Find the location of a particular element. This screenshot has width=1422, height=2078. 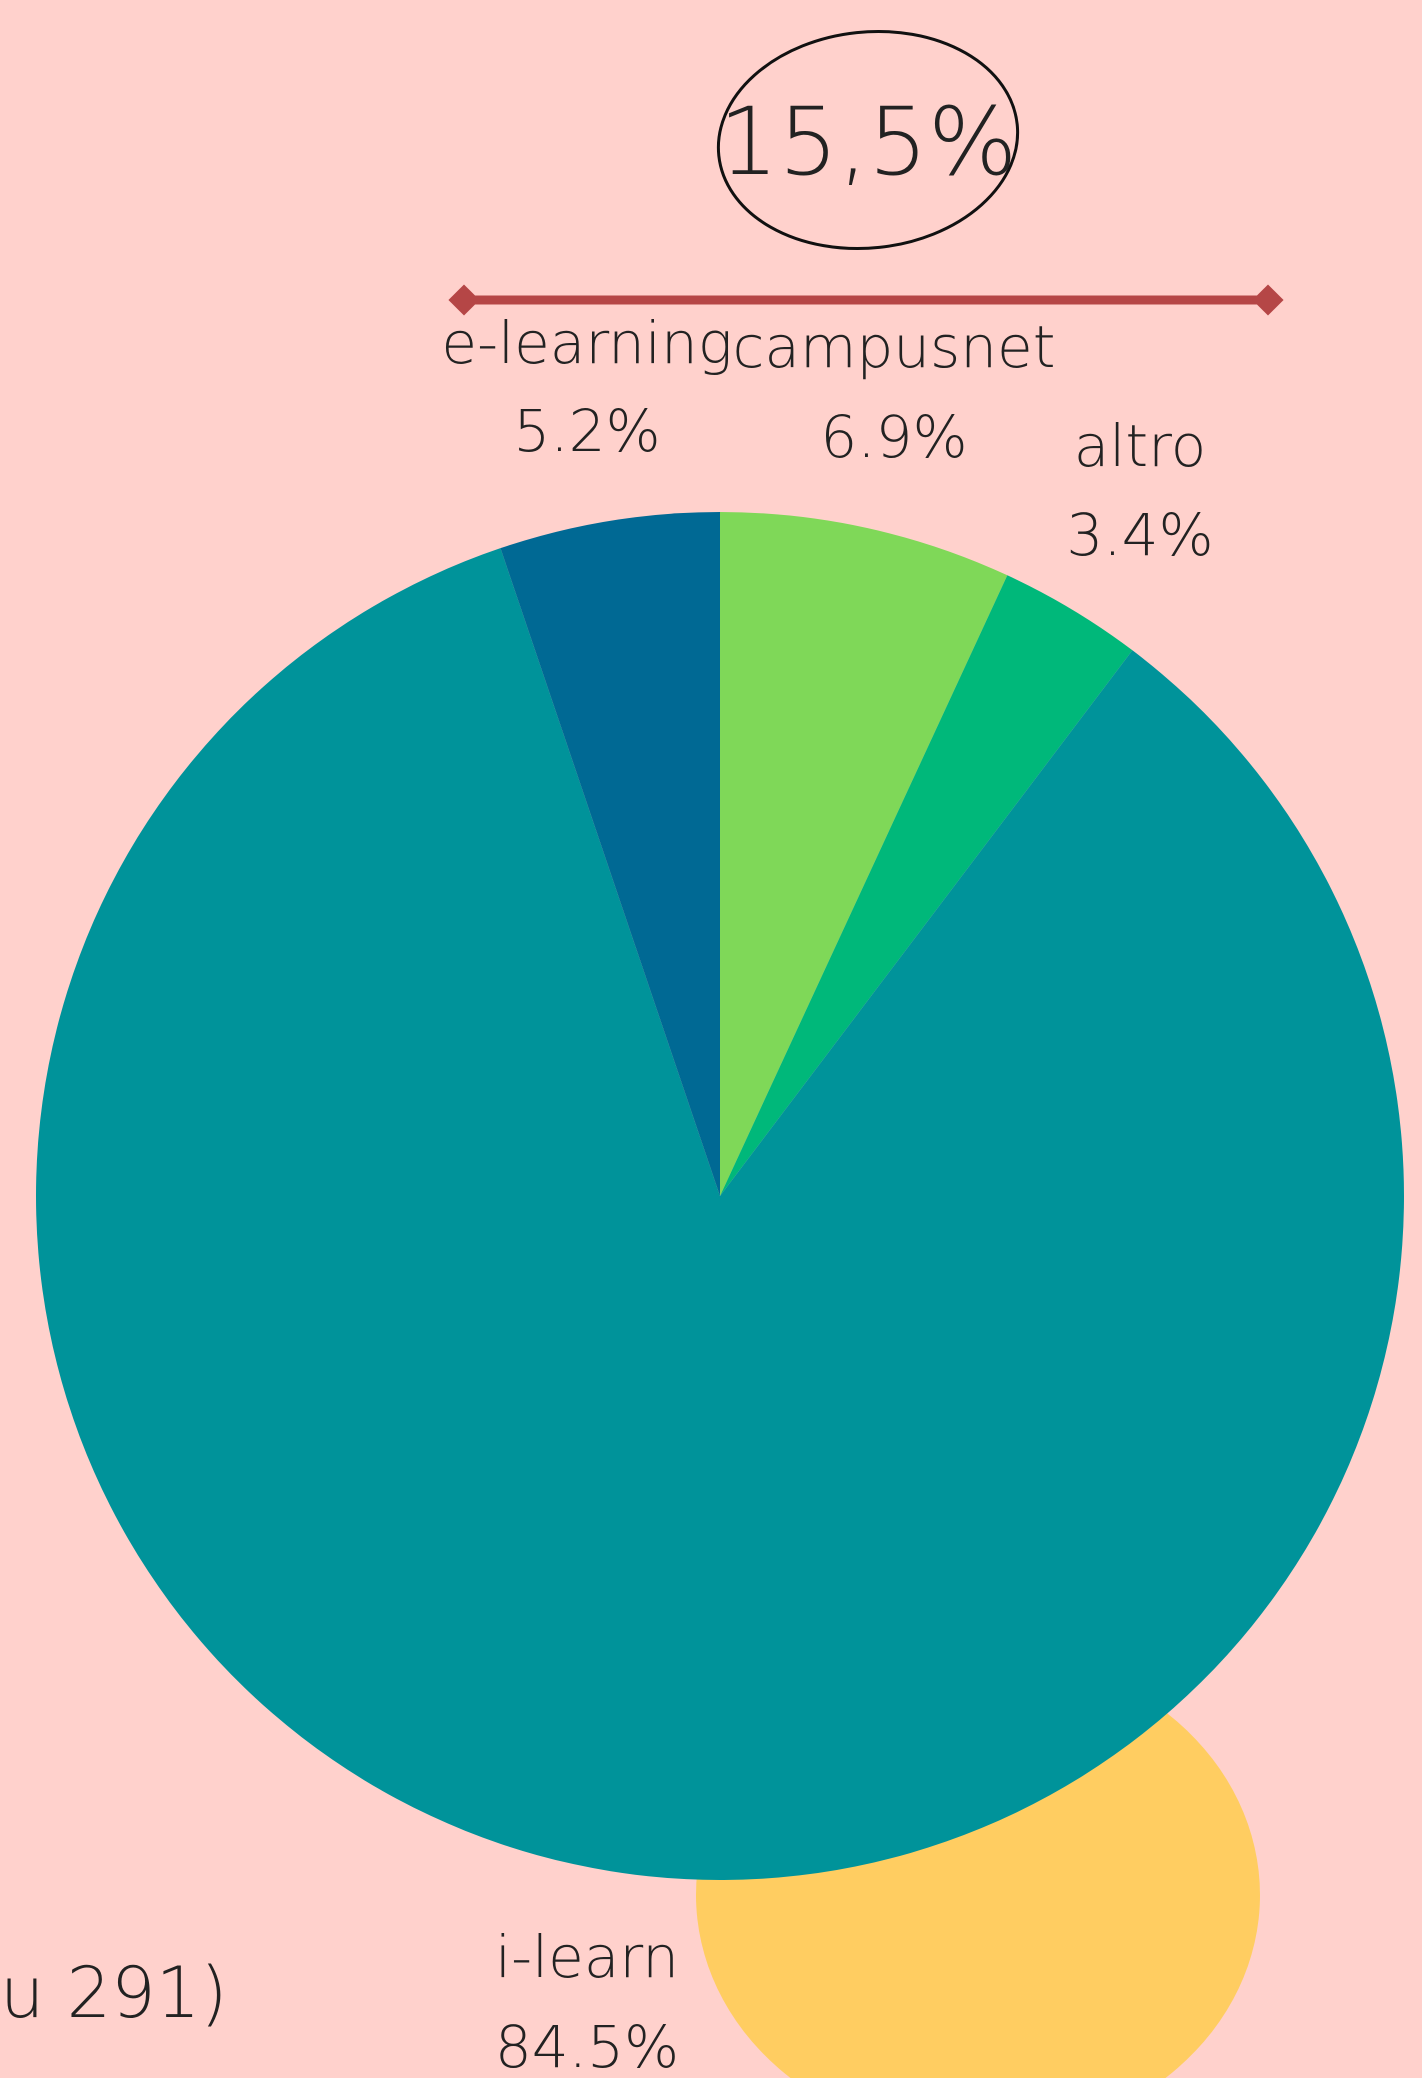

slice-label: e-learning is located at coordinates (586, 343).